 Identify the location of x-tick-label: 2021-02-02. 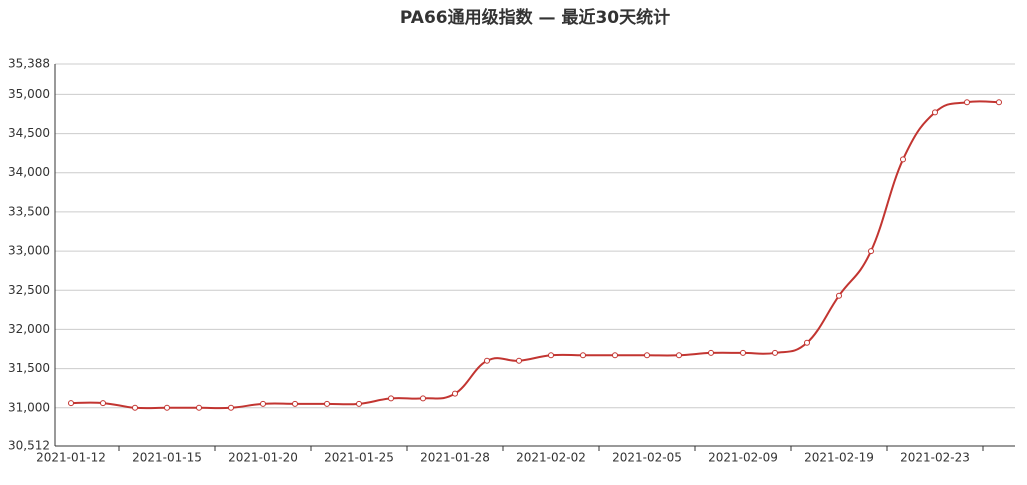
(551, 458).